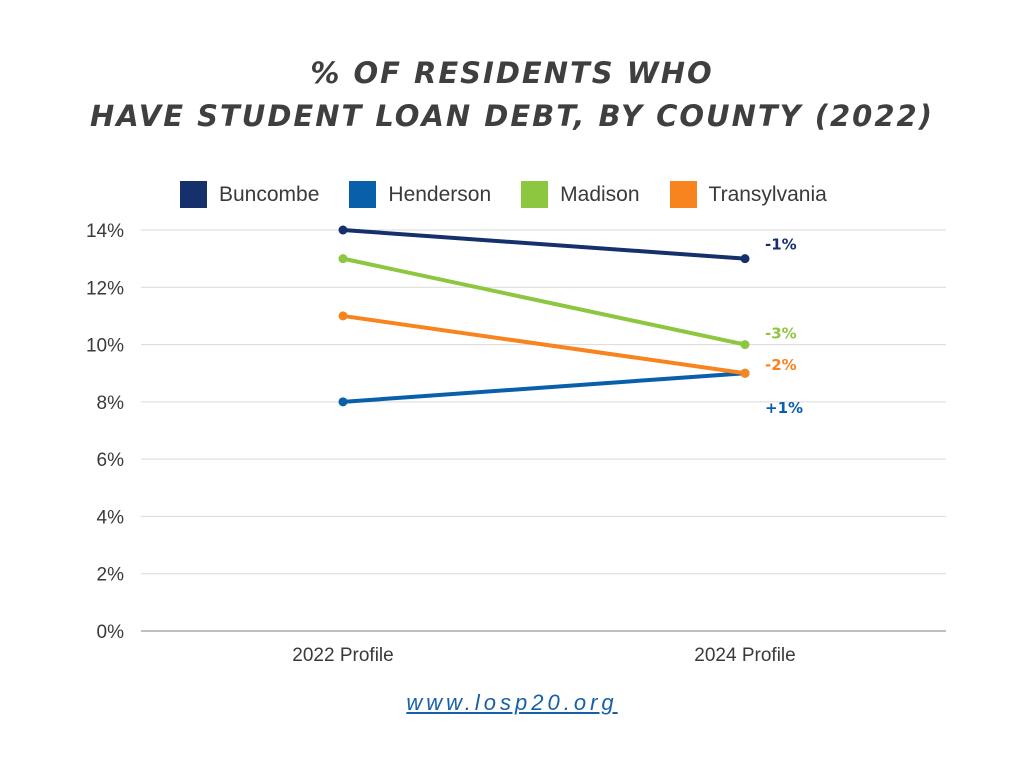 This screenshot has width=1024, height=768. Describe the element at coordinates (512, 702) in the screenshot. I see `website-link: www.losp20.org` at that location.